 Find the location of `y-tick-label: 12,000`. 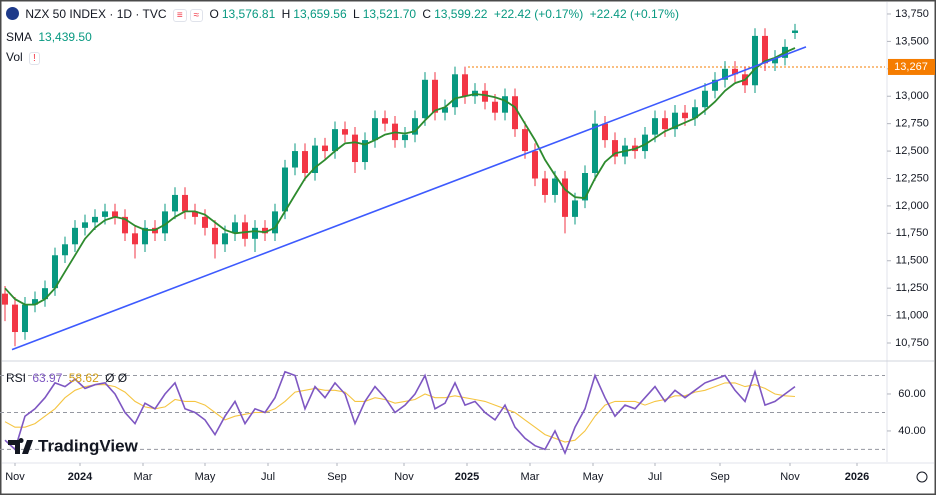

y-tick-label: 12,000 is located at coordinates (912, 206).